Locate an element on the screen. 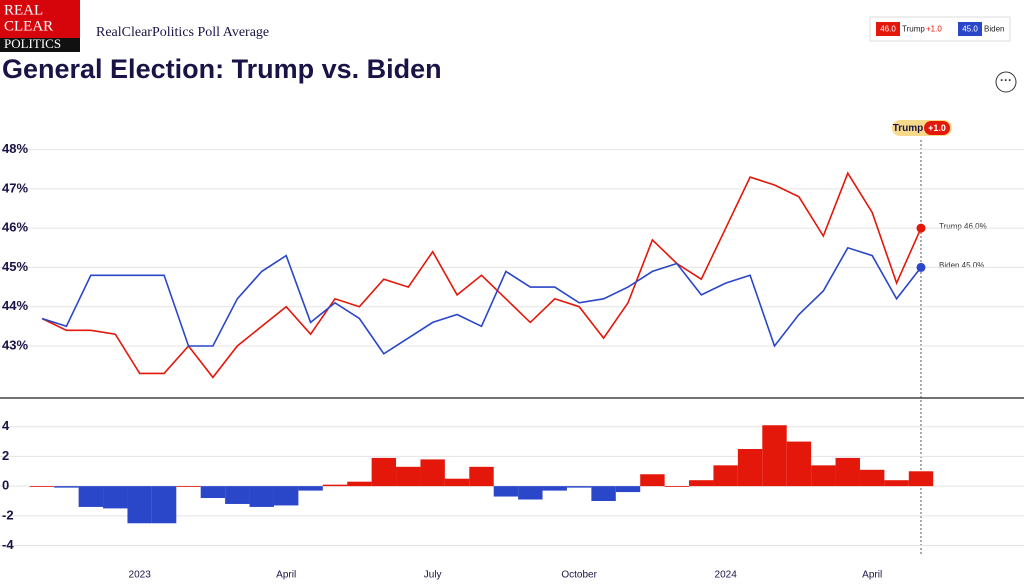 The width and height of the screenshot is (1024, 587). x-tick-label: 2024 is located at coordinates (726, 575).